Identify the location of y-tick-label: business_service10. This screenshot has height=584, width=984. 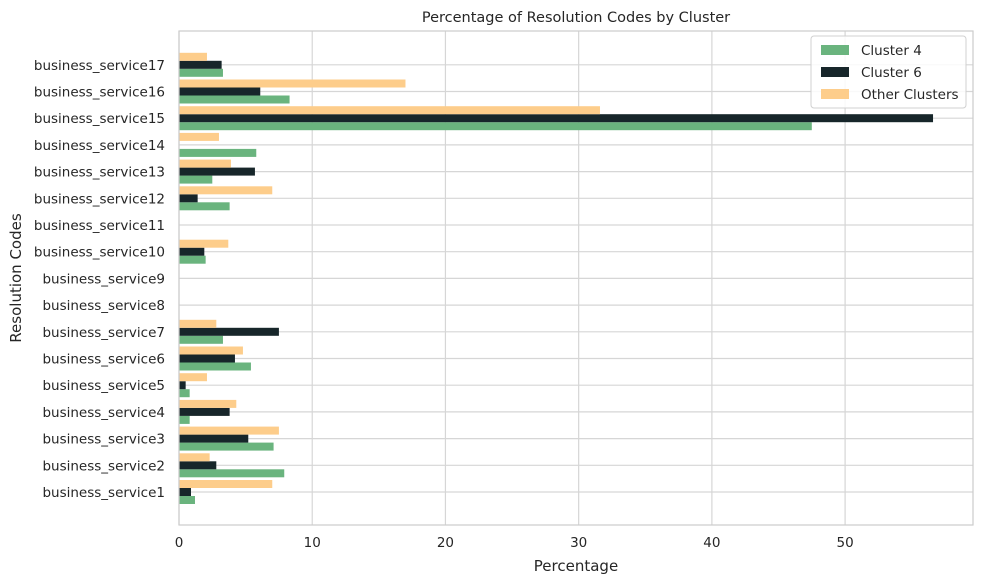
(99, 253).